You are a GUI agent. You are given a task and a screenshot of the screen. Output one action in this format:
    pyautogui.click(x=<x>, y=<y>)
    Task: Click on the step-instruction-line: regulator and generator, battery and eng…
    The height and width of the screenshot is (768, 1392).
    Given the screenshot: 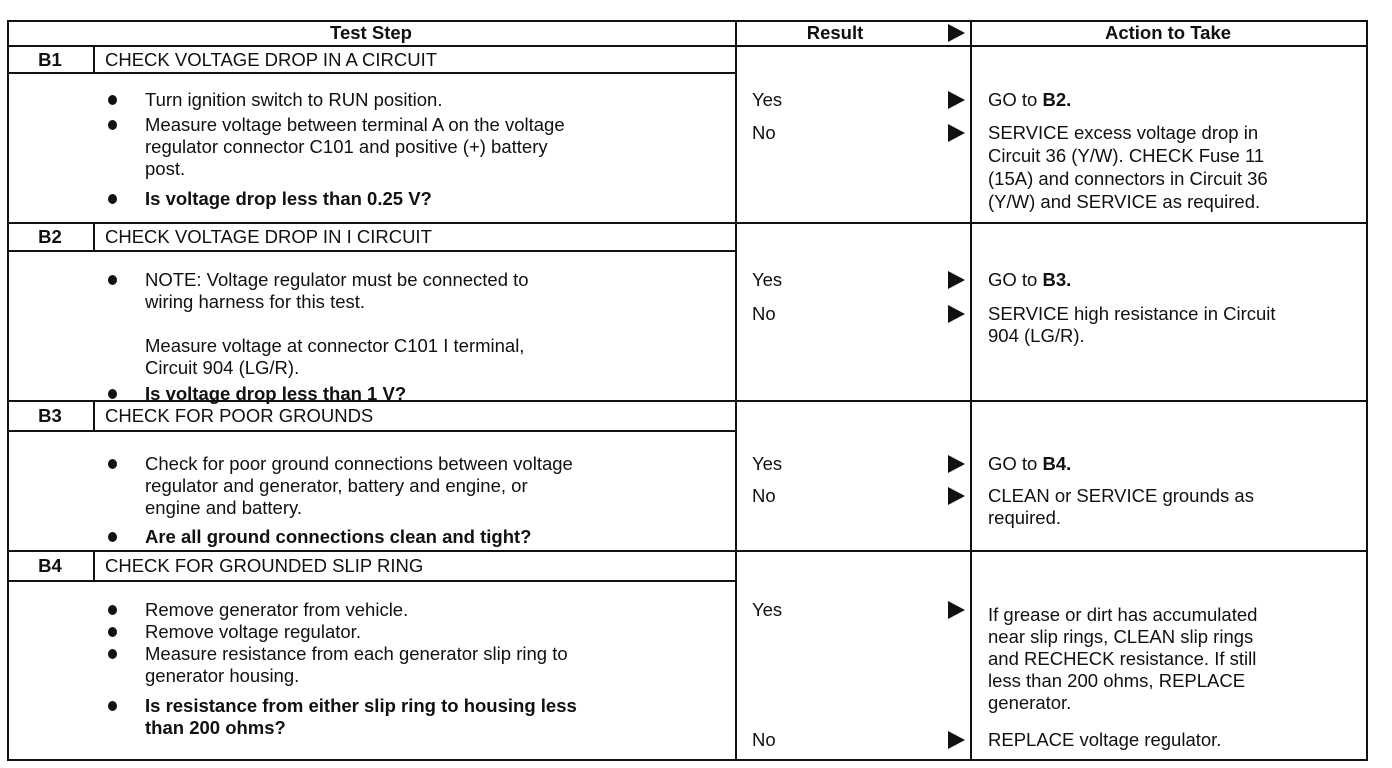 What is the action you would take?
    pyautogui.click(x=336, y=485)
    